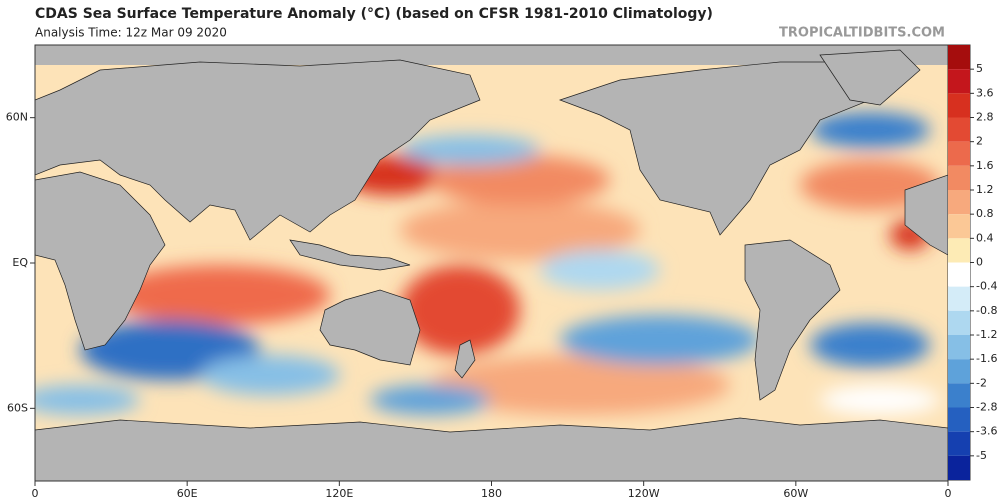 Image resolution: width=1000 pixels, height=504 pixels. What do you see at coordinates (986, 358) in the screenshot?
I see `colorbar-label: -1.6` at bounding box center [986, 358].